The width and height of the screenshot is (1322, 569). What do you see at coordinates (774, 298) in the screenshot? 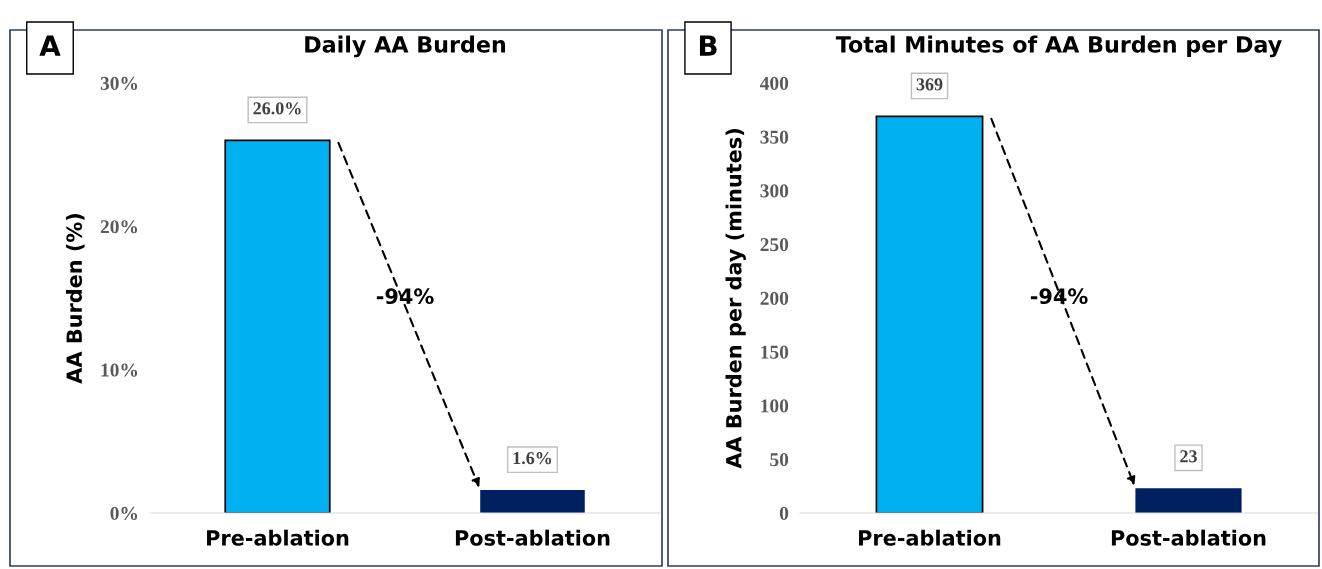
I see `y-tick-label: 200` at bounding box center [774, 298].